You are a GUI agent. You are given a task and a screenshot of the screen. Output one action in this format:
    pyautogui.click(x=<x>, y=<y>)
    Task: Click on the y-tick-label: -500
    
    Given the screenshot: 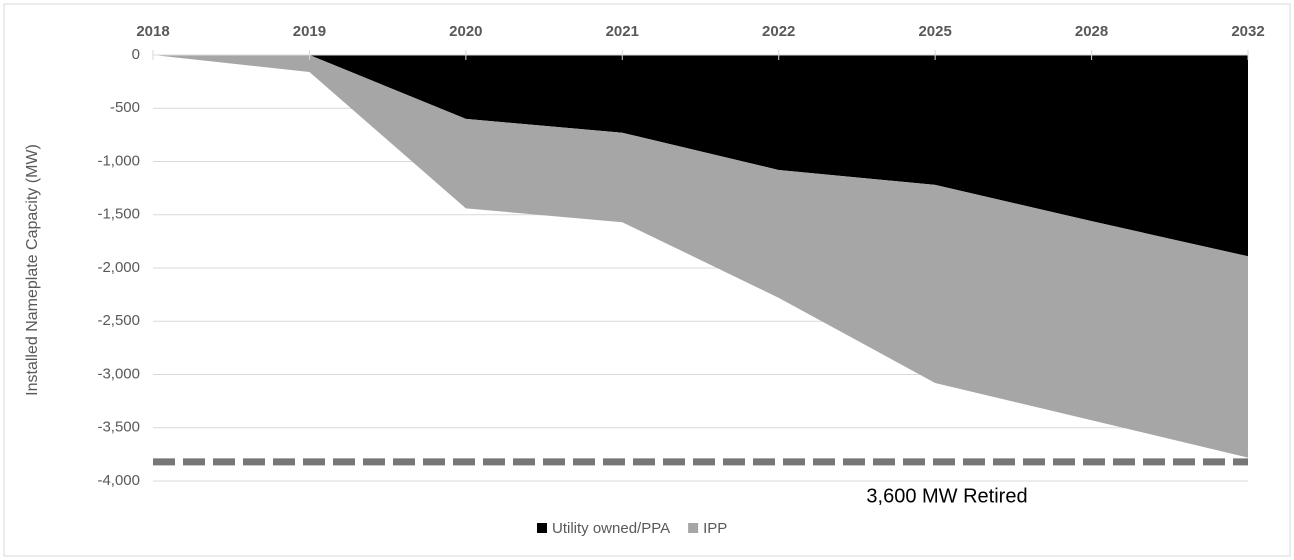 What is the action you would take?
    pyautogui.click(x=125, y=107)
    